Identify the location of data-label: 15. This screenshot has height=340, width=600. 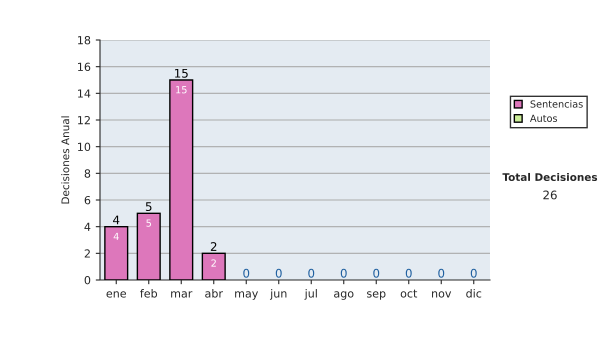
(181, 90).